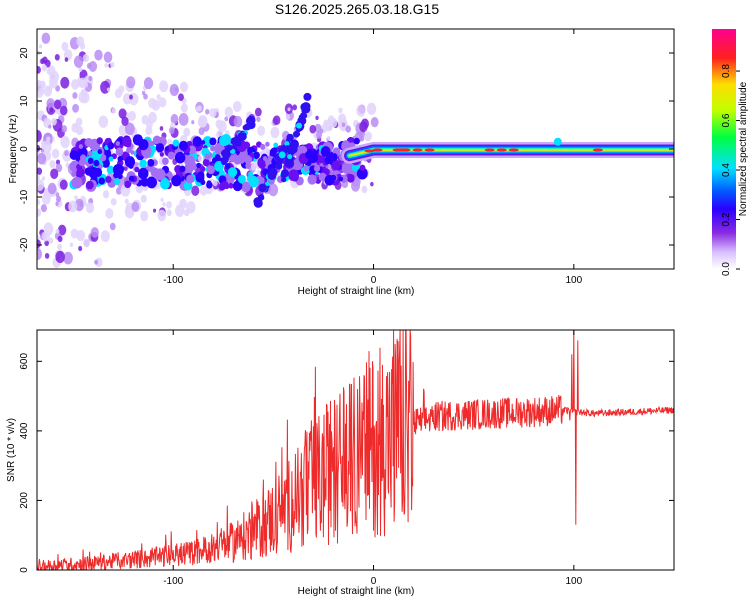 This screenshot has width=750, height=600. I want to click on spectrogram-y-tick-label: 20, so click(24, 53).